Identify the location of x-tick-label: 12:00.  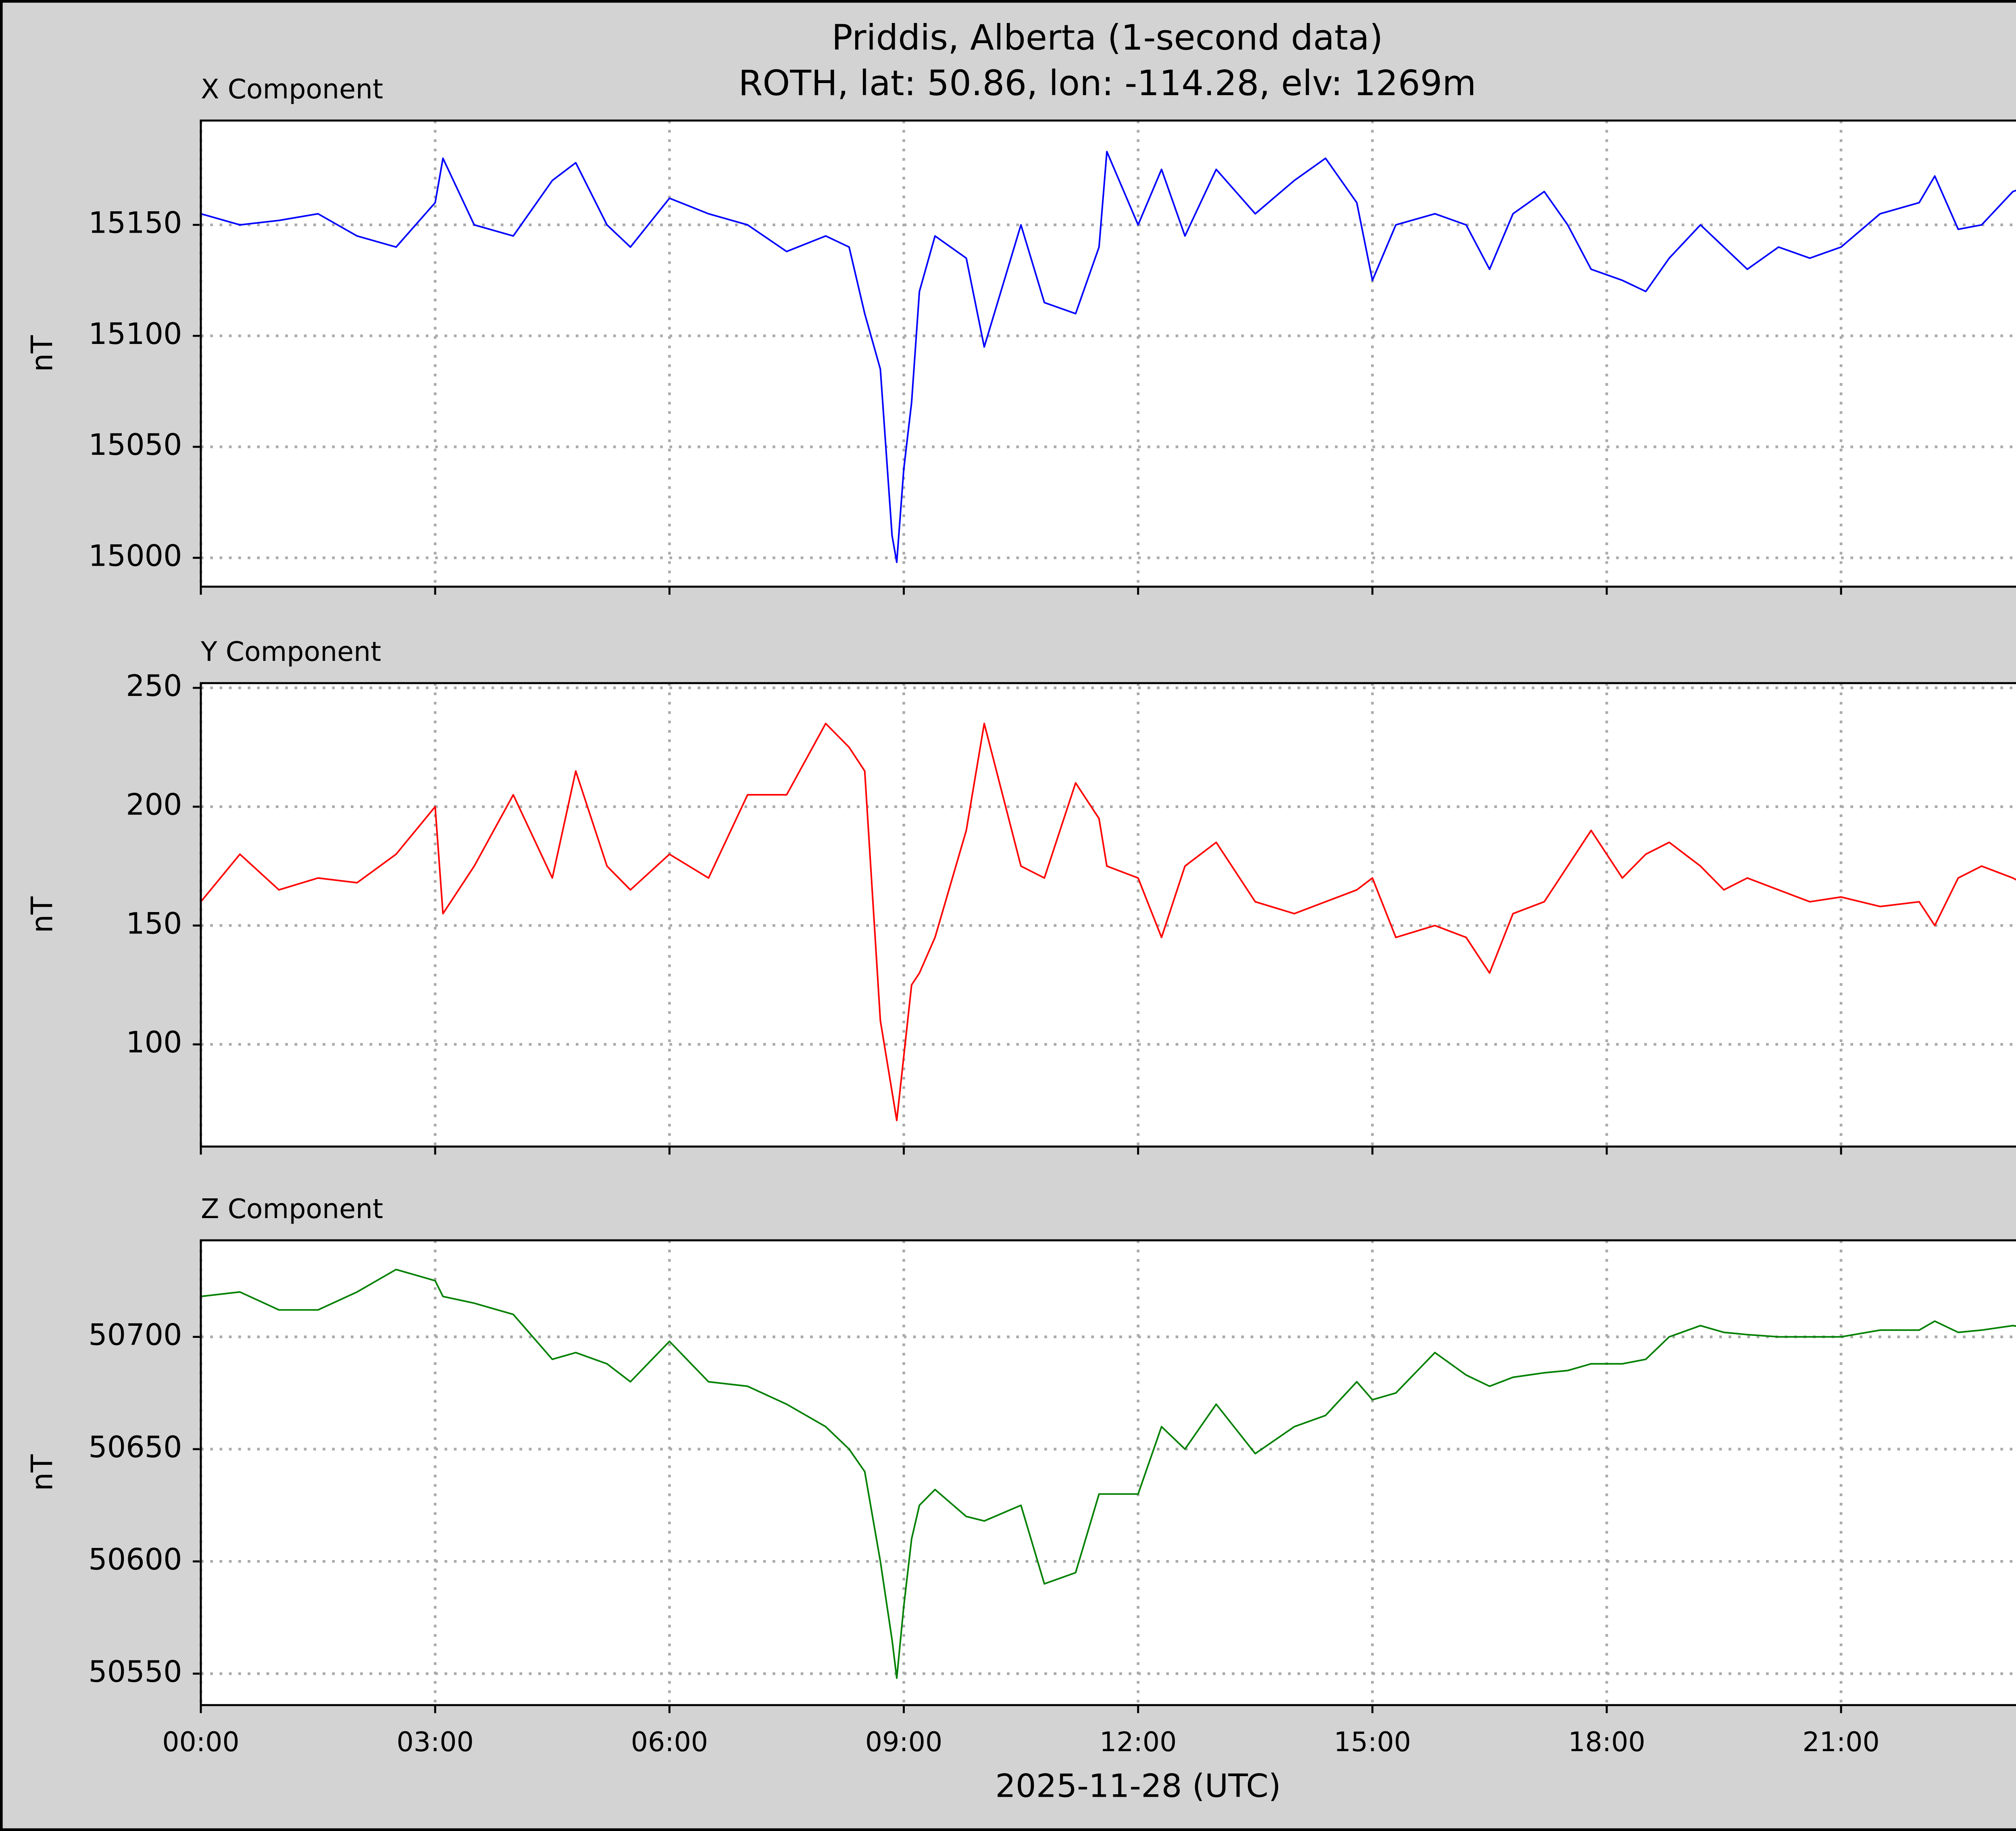
(1138, 1742).